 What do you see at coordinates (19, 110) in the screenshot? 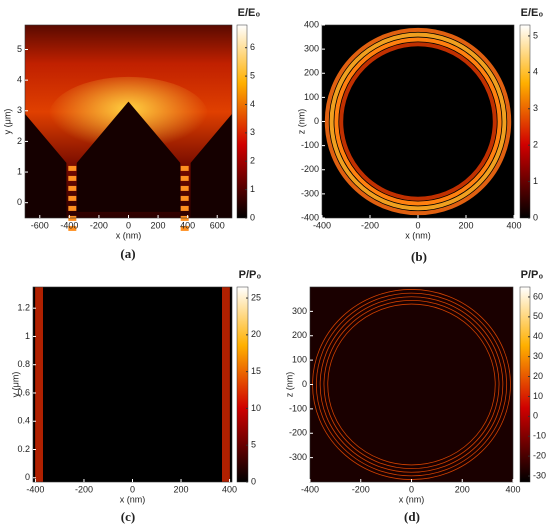
I see `y-tick-label: 3` at bounding box center [19, 110].